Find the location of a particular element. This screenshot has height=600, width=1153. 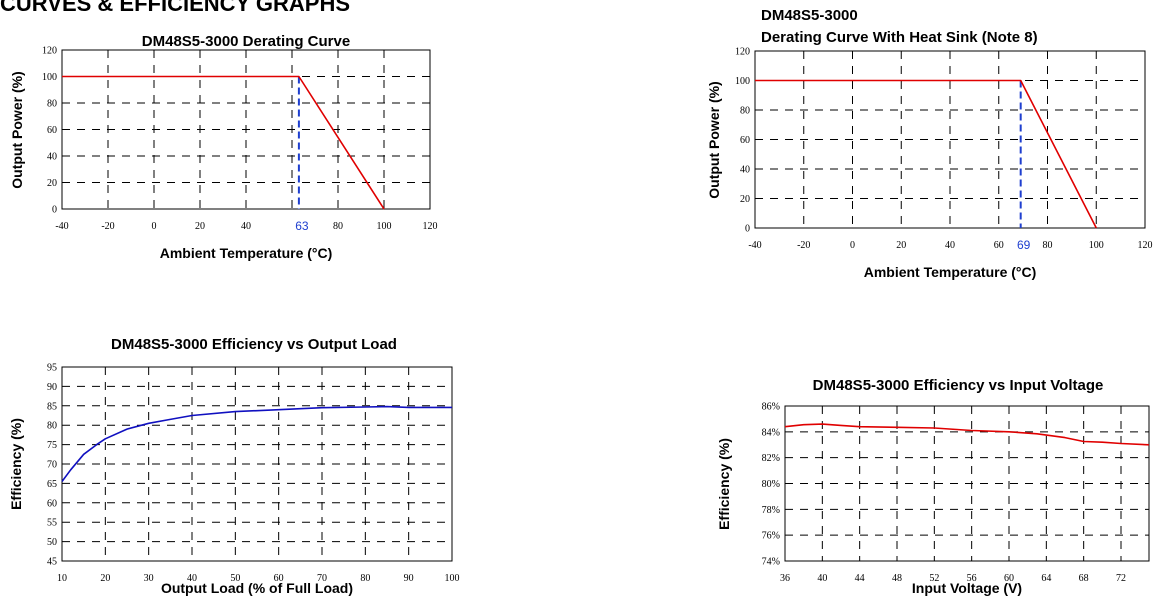

x-tick-label: 68 is located at coordinates (1084, 578).